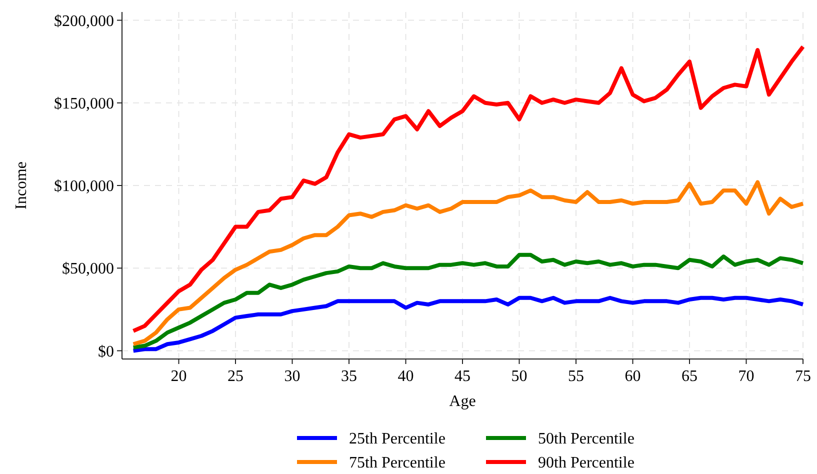  What do you see at coordinates (746, 376) in the screenshot?
I see `x-tick-label: 70` at bounding box center [746, 376].